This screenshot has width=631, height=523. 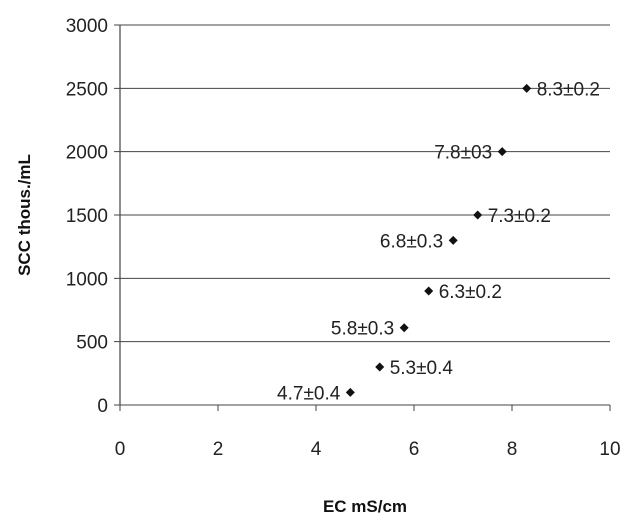 What do you see at coordinates (24, 215) in the screenshot?
I see `y-axis-title: SCC thous./mL` at bounding box center [24, 215].